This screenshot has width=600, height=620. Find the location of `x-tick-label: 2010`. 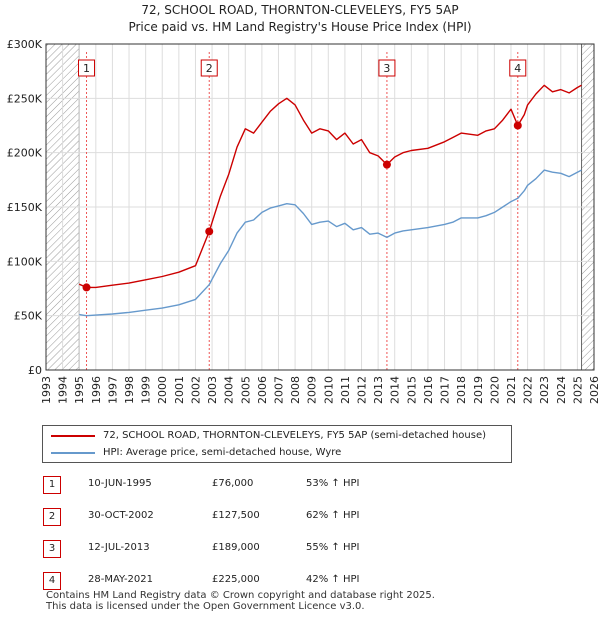

x-tick-label: 2010 is located at coordinates (328, 390).